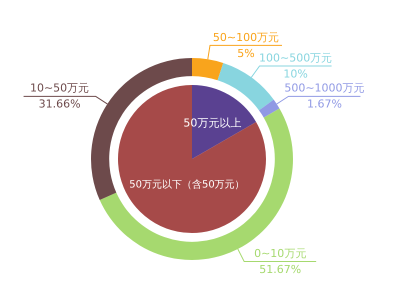 This screenshot has height=290, width=398. I want to click on data-label: 1.67%, so click(324, 104).